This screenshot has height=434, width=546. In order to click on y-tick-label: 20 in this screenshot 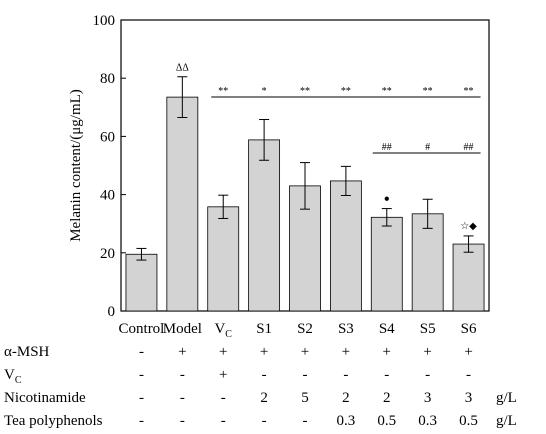, I will do `click(107, 254)`.